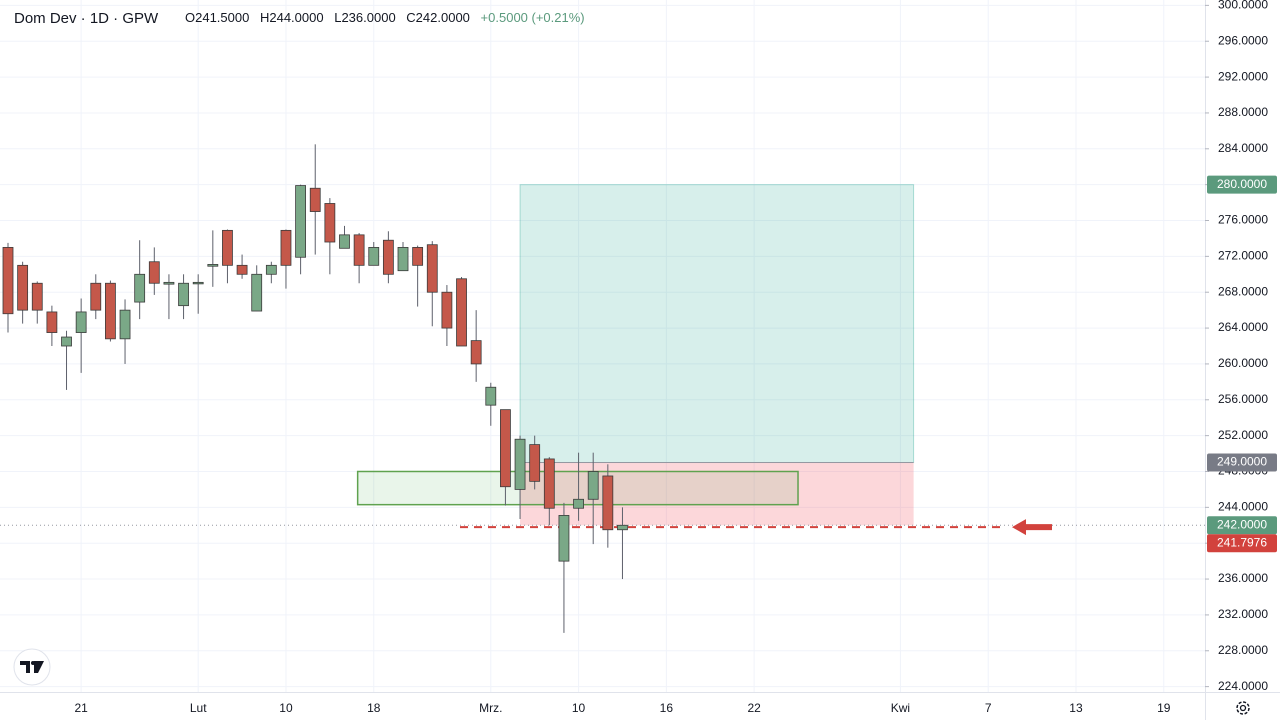  I want to click on price-label: 242.0000, so click(1242, 524).